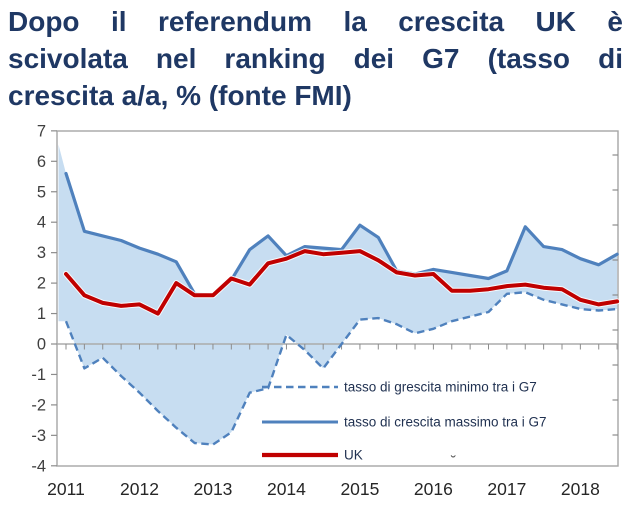 Image resolution: width=633 pixels, height=528 pixels. Describe the element at coordinates (38, 466) in the screenshot. I see `y-tick-label: -4` at that location.